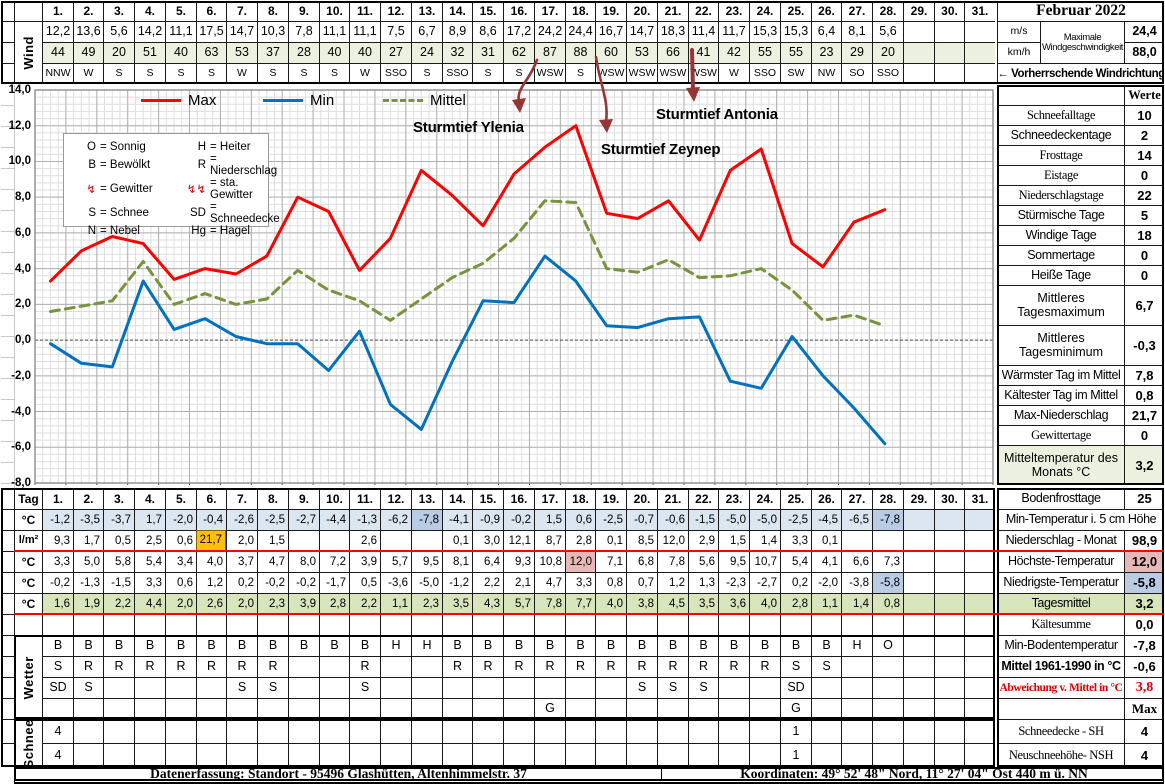 This screenshot has width=1165, height=784. Describe the element at coordinates (518, 519) in the screenshot. I see `min-temp-5cm-cell: -0,2` at that location.